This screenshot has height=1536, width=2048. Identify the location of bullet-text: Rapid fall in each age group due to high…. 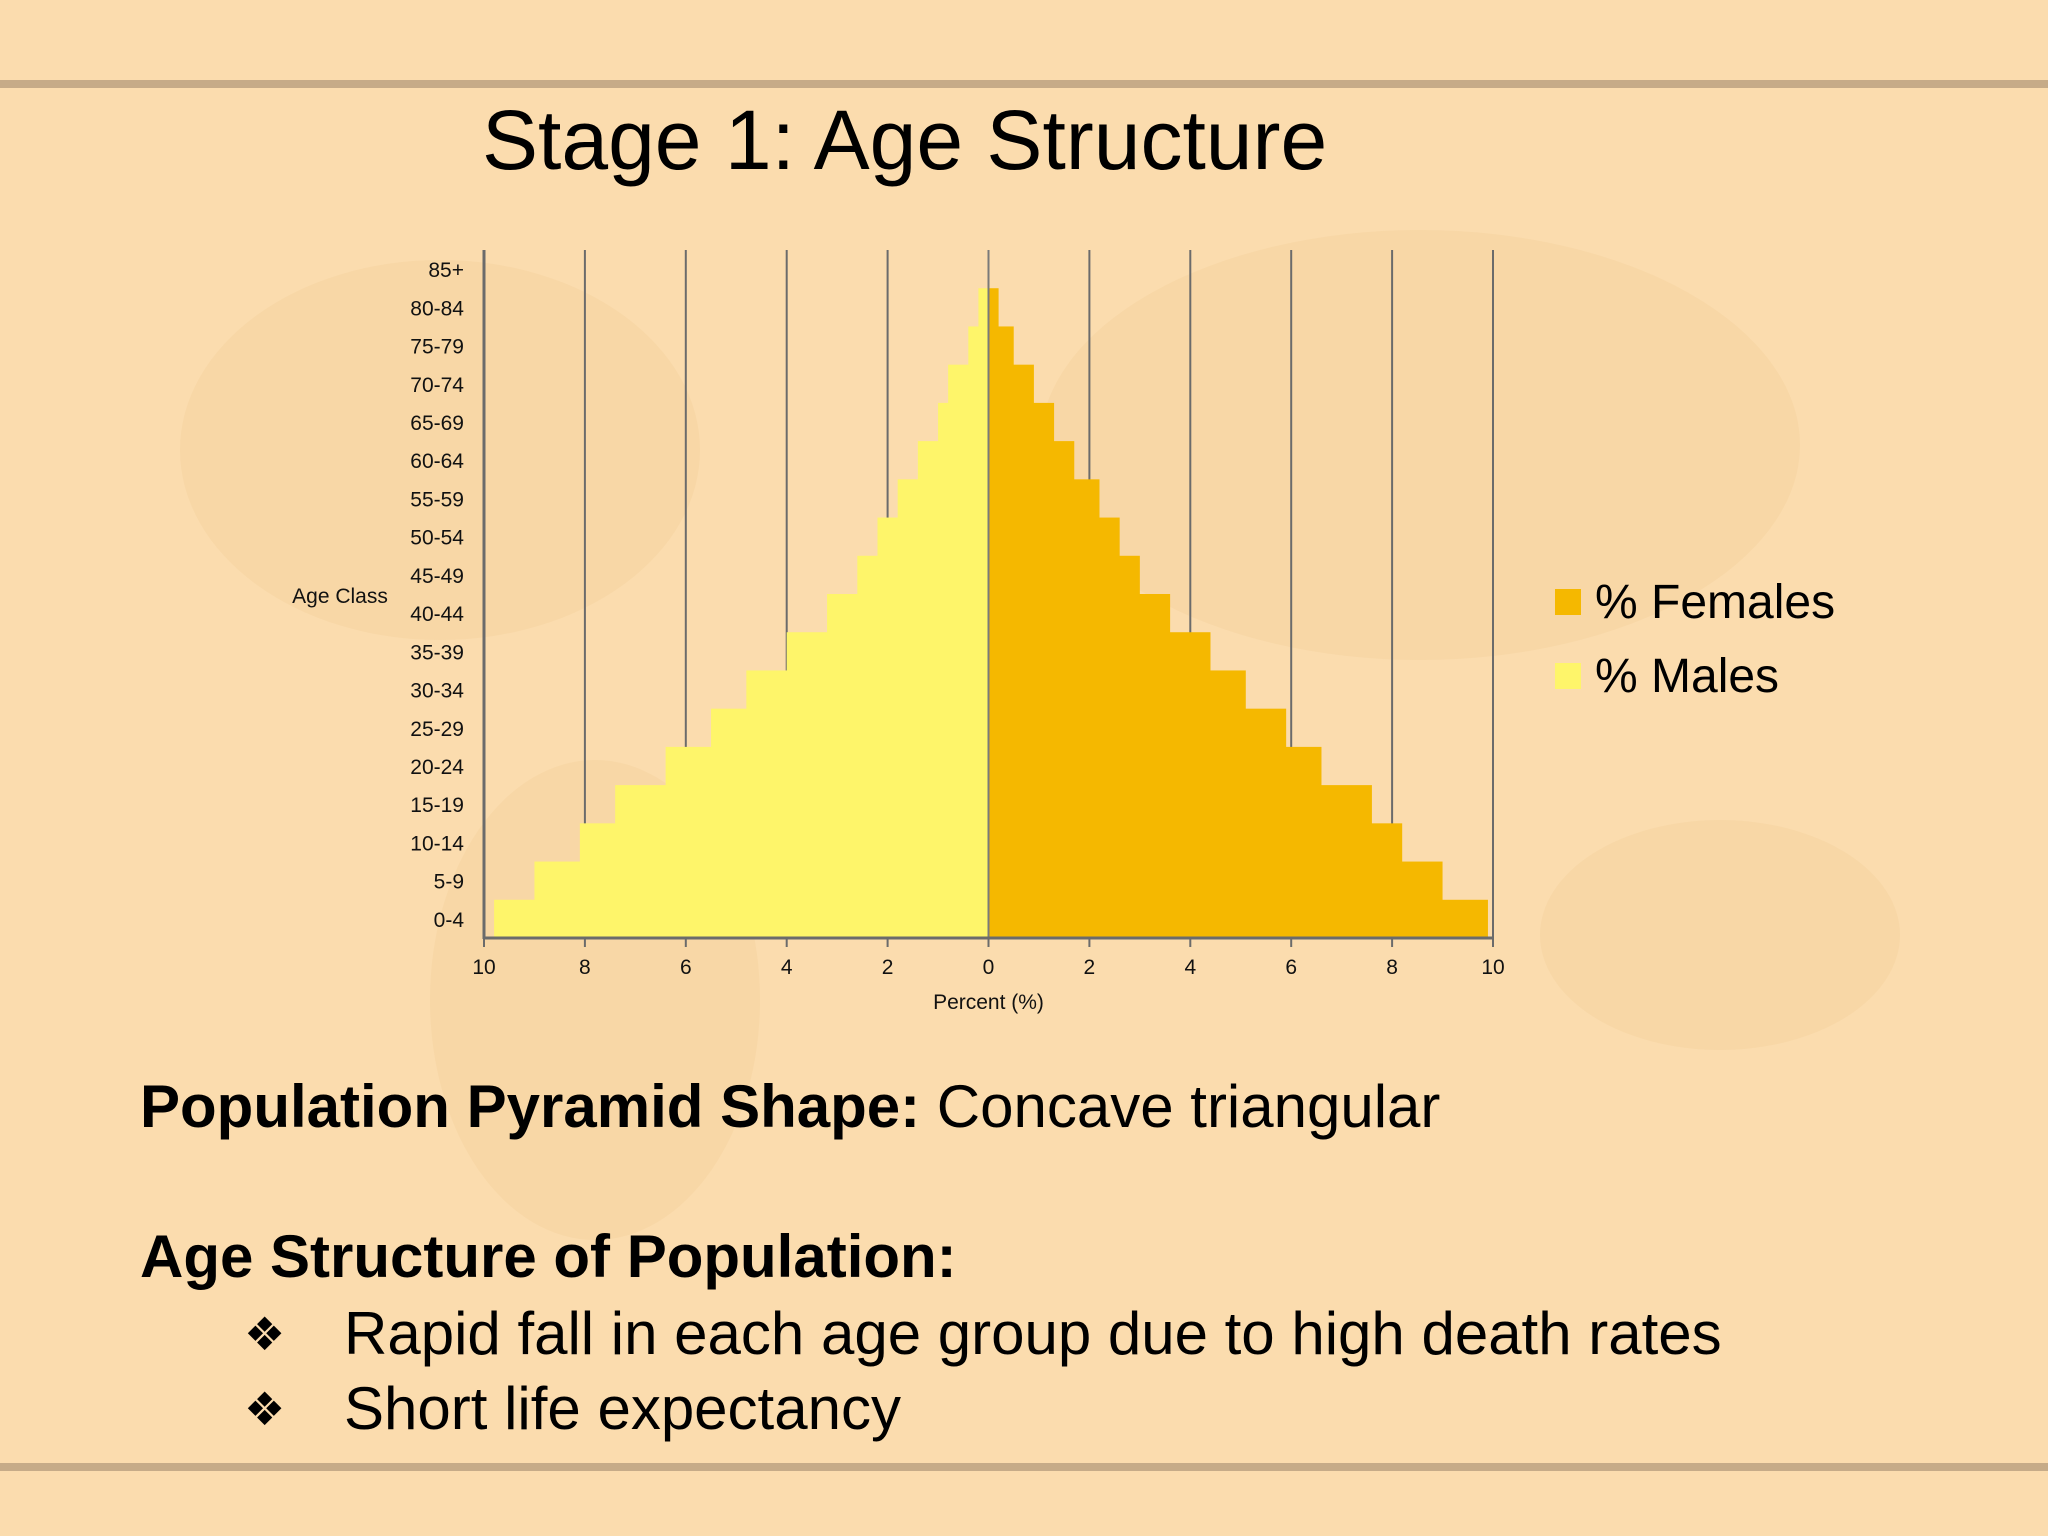
(1033, 1333).